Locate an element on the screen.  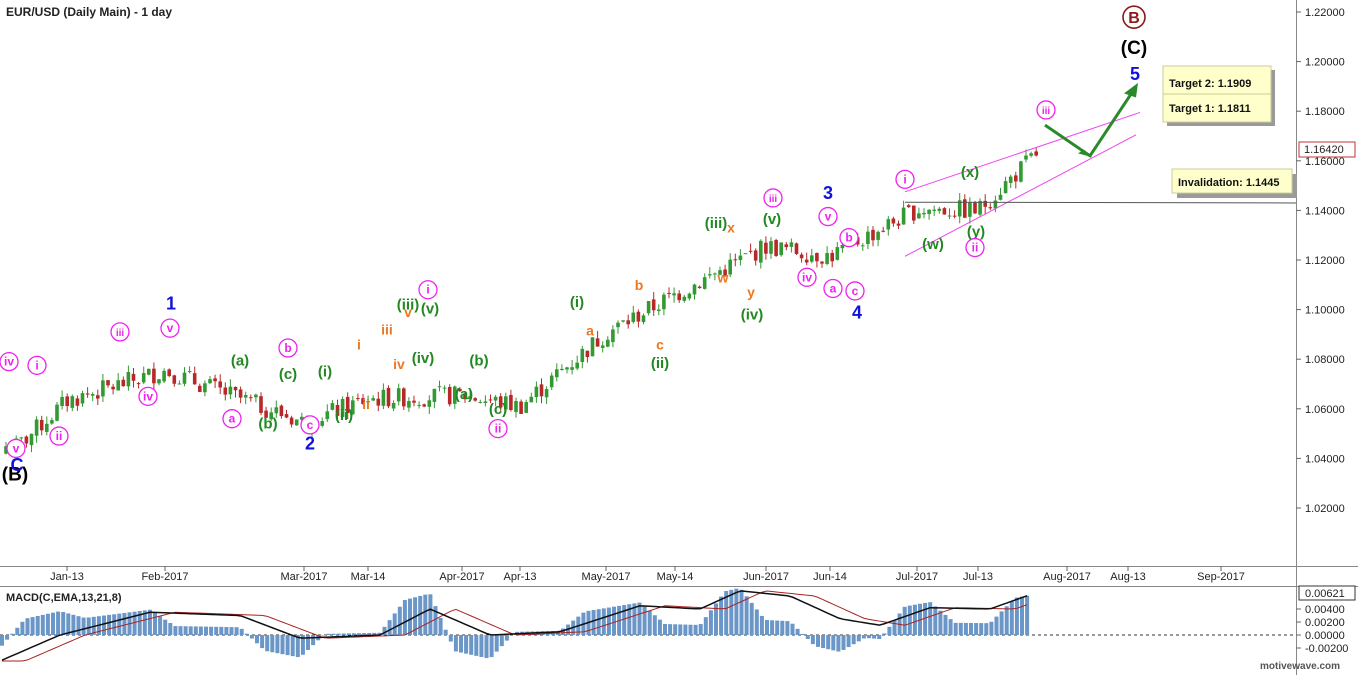
macd-tick-label: 0.00400 is located at coordinates (1325, 610).